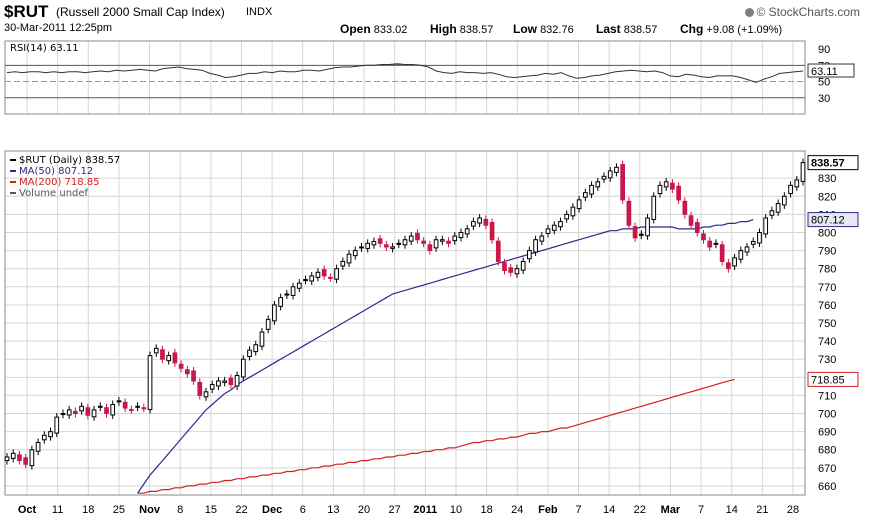 The width and height of the screenshot is (869, 525). What do you see at coordinates (827, 306) in the screenshot?
I see `y-tick-label: 760` at bounding box center [827, 306].